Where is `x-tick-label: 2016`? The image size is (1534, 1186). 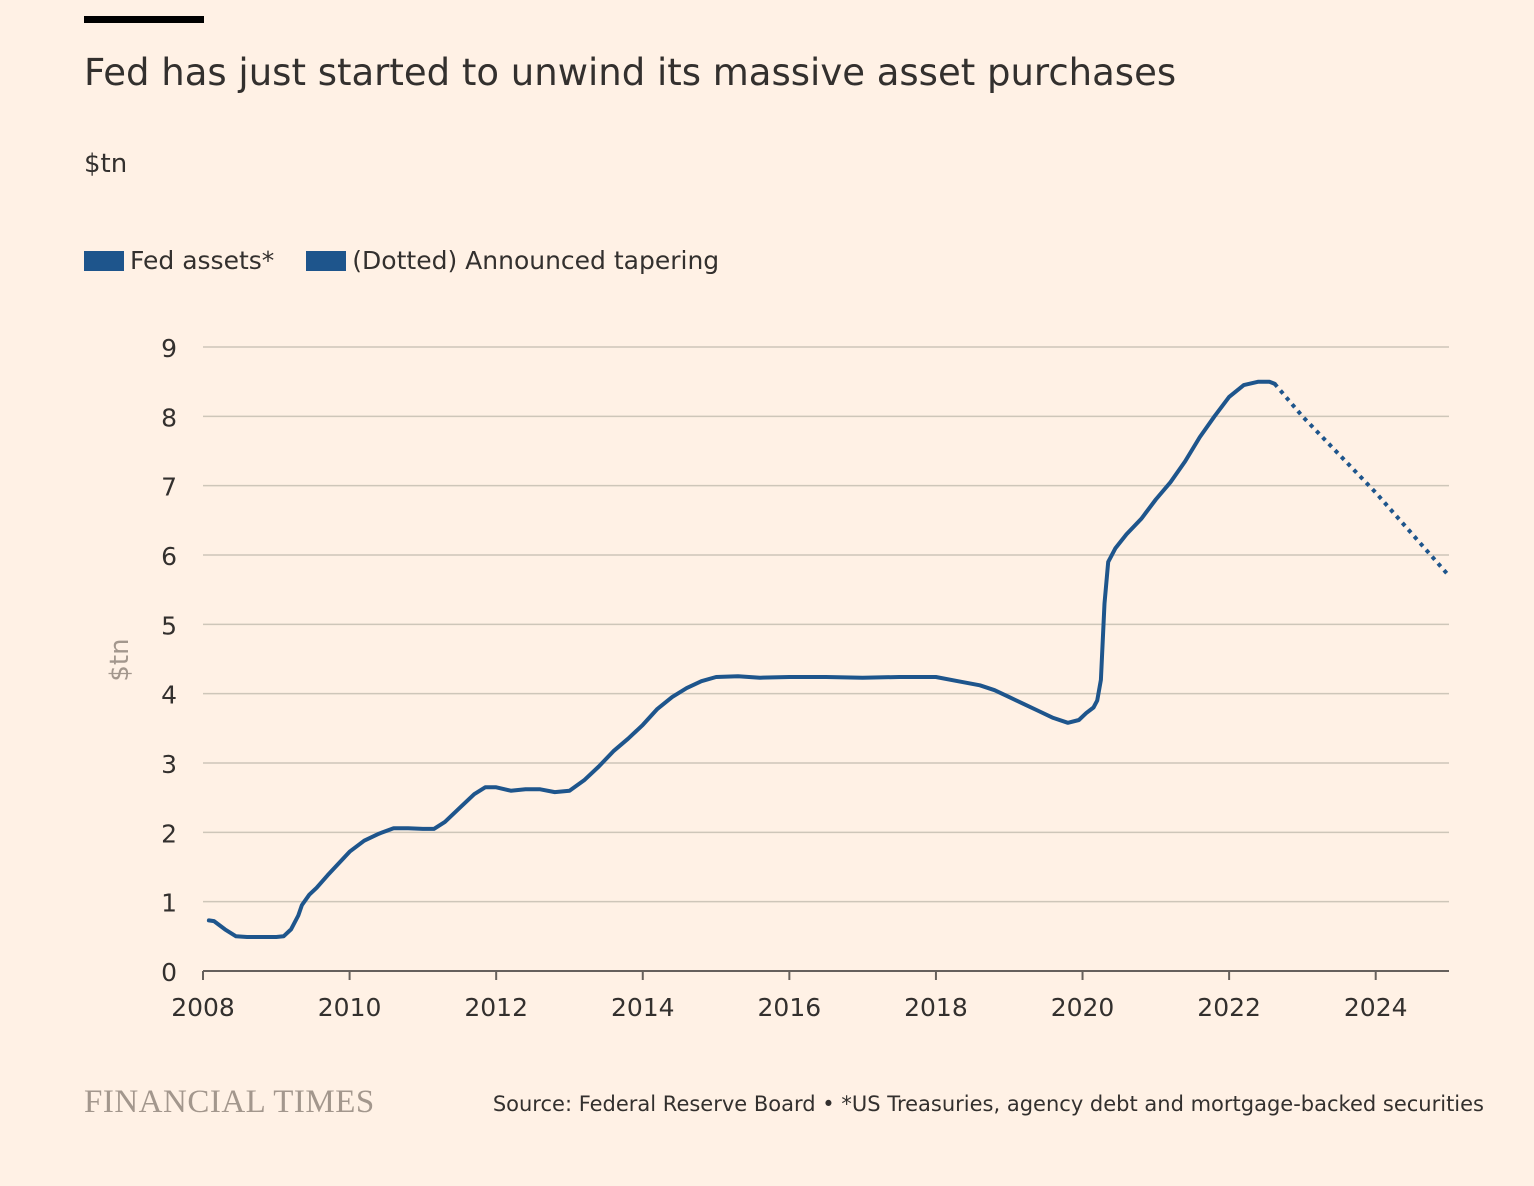
x-tick-label: 2016 is located at coordinates (790, 1007).